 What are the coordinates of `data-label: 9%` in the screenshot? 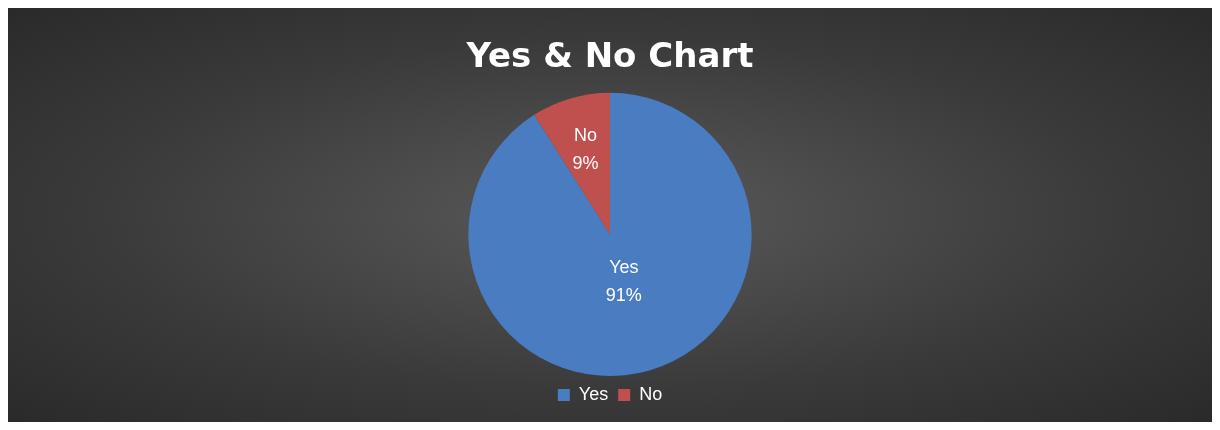 It's located at (585, 163).